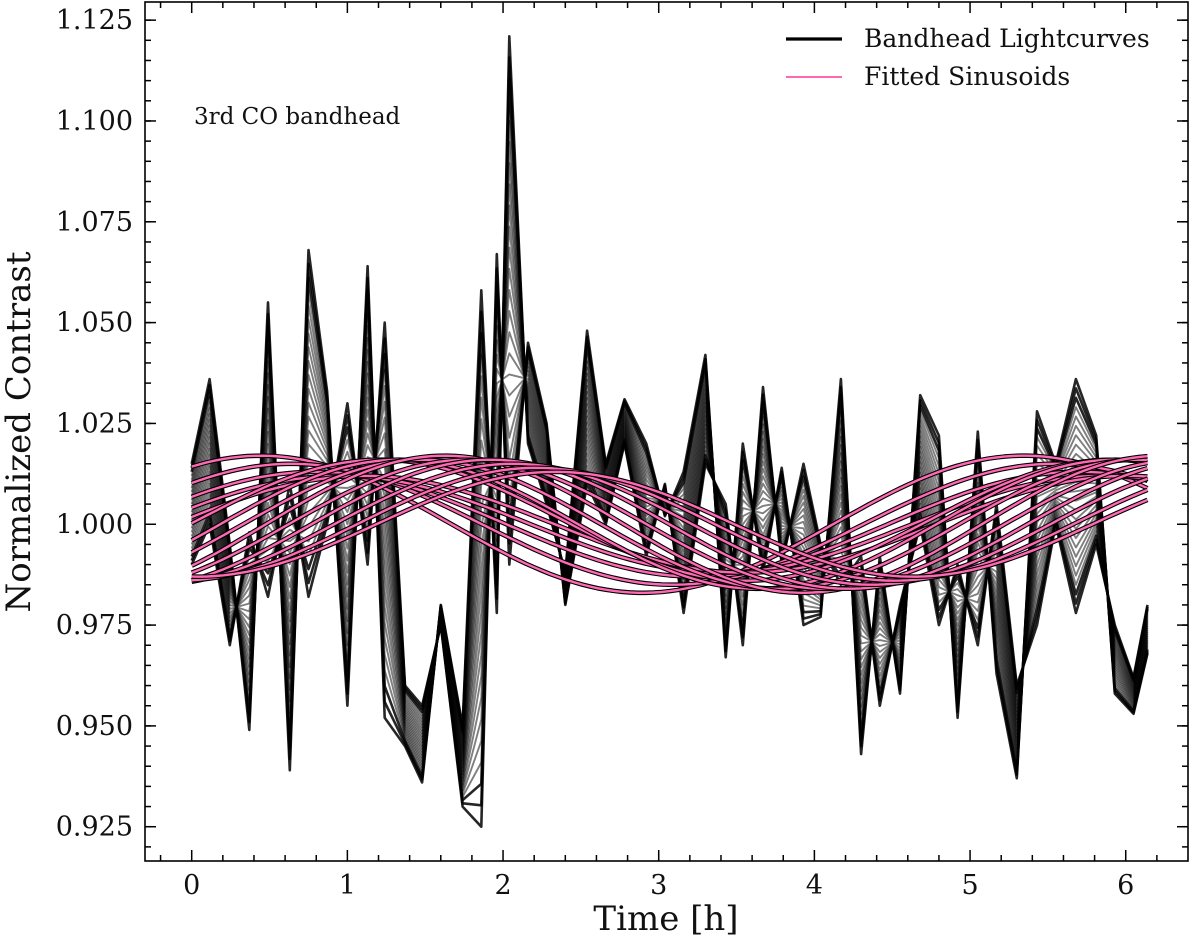 The image size is (1200, 942). I want to click on x-tick-label: 5, so click(969, 885).